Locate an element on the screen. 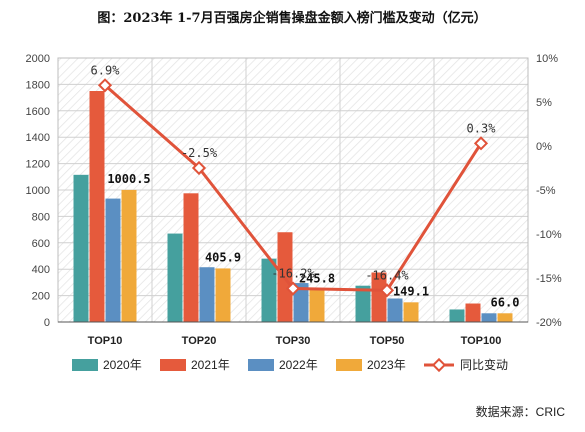  x-tick-label: TOP50 is located at coordinates (387, 341).